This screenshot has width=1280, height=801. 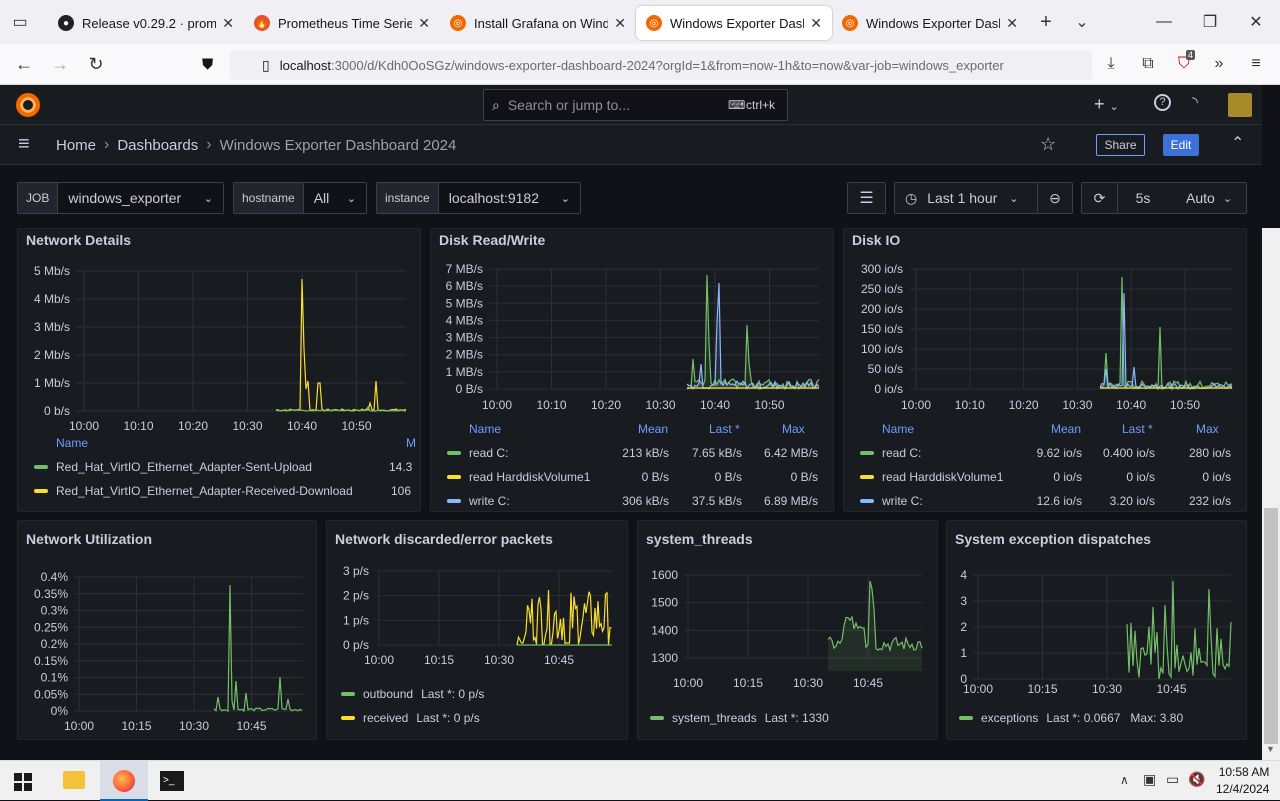 What do you see at coordinates (1256, 22) in the screenshot?
I see `close-window-icon: ✕` at bounding box center [1256, 22].